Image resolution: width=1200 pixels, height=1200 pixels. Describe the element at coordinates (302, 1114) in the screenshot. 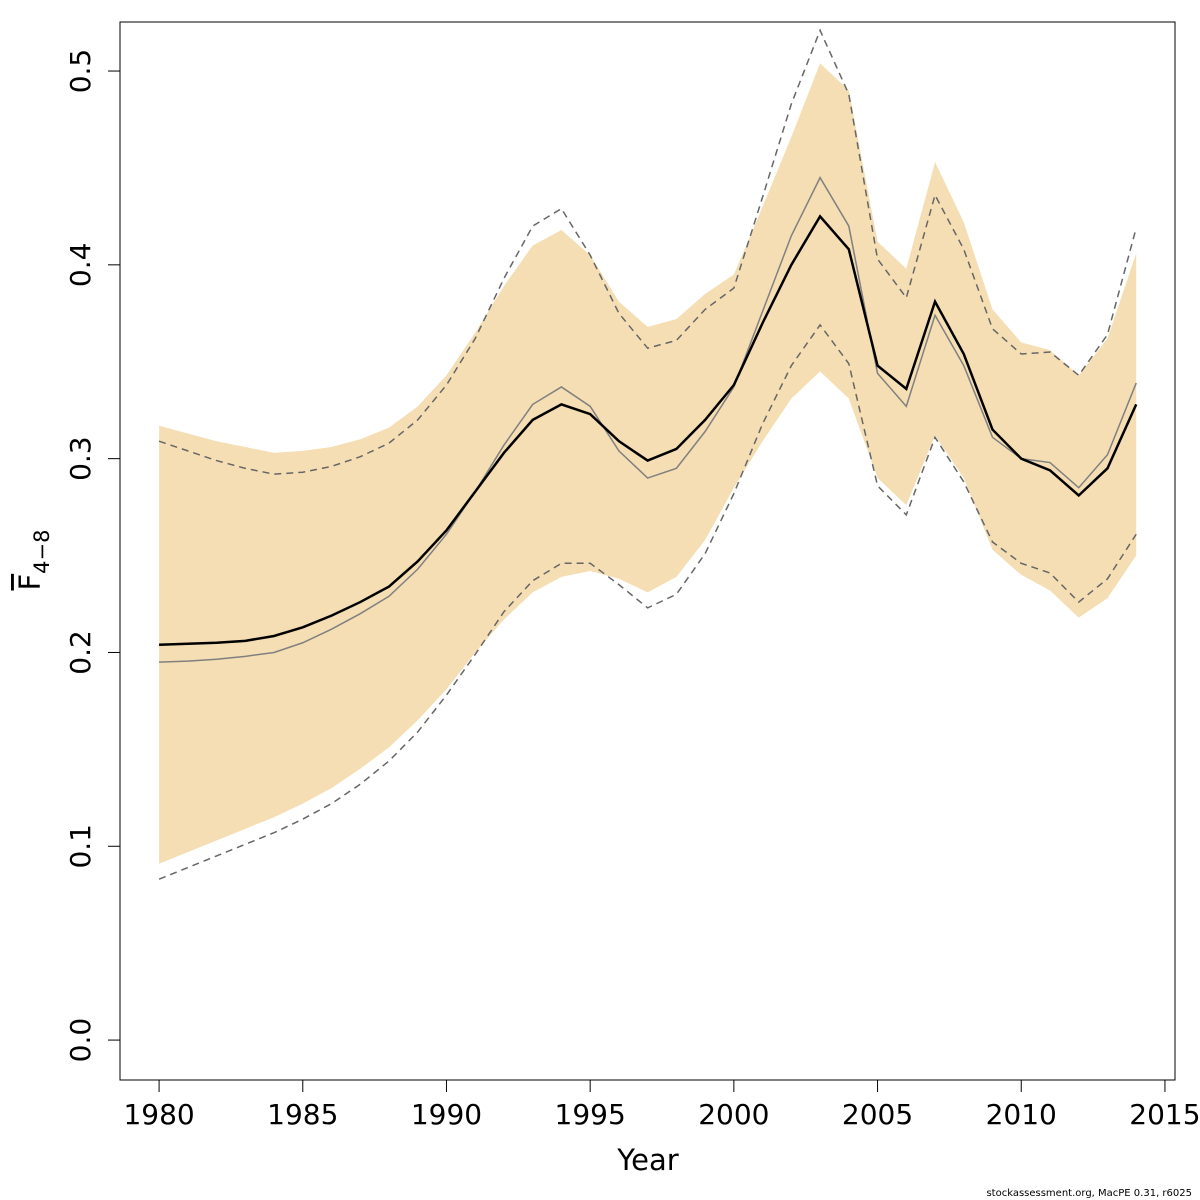

I see `x-tick-label: 1985` at that location.